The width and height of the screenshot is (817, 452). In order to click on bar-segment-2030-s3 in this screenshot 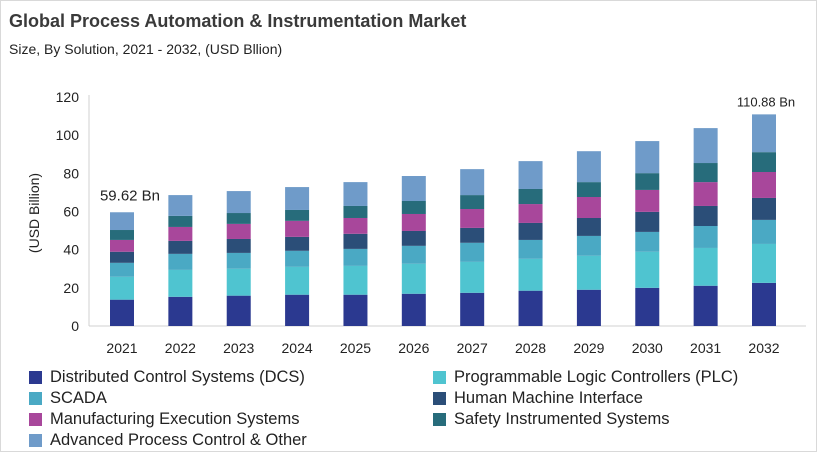, I will do `click(647, 221)`.